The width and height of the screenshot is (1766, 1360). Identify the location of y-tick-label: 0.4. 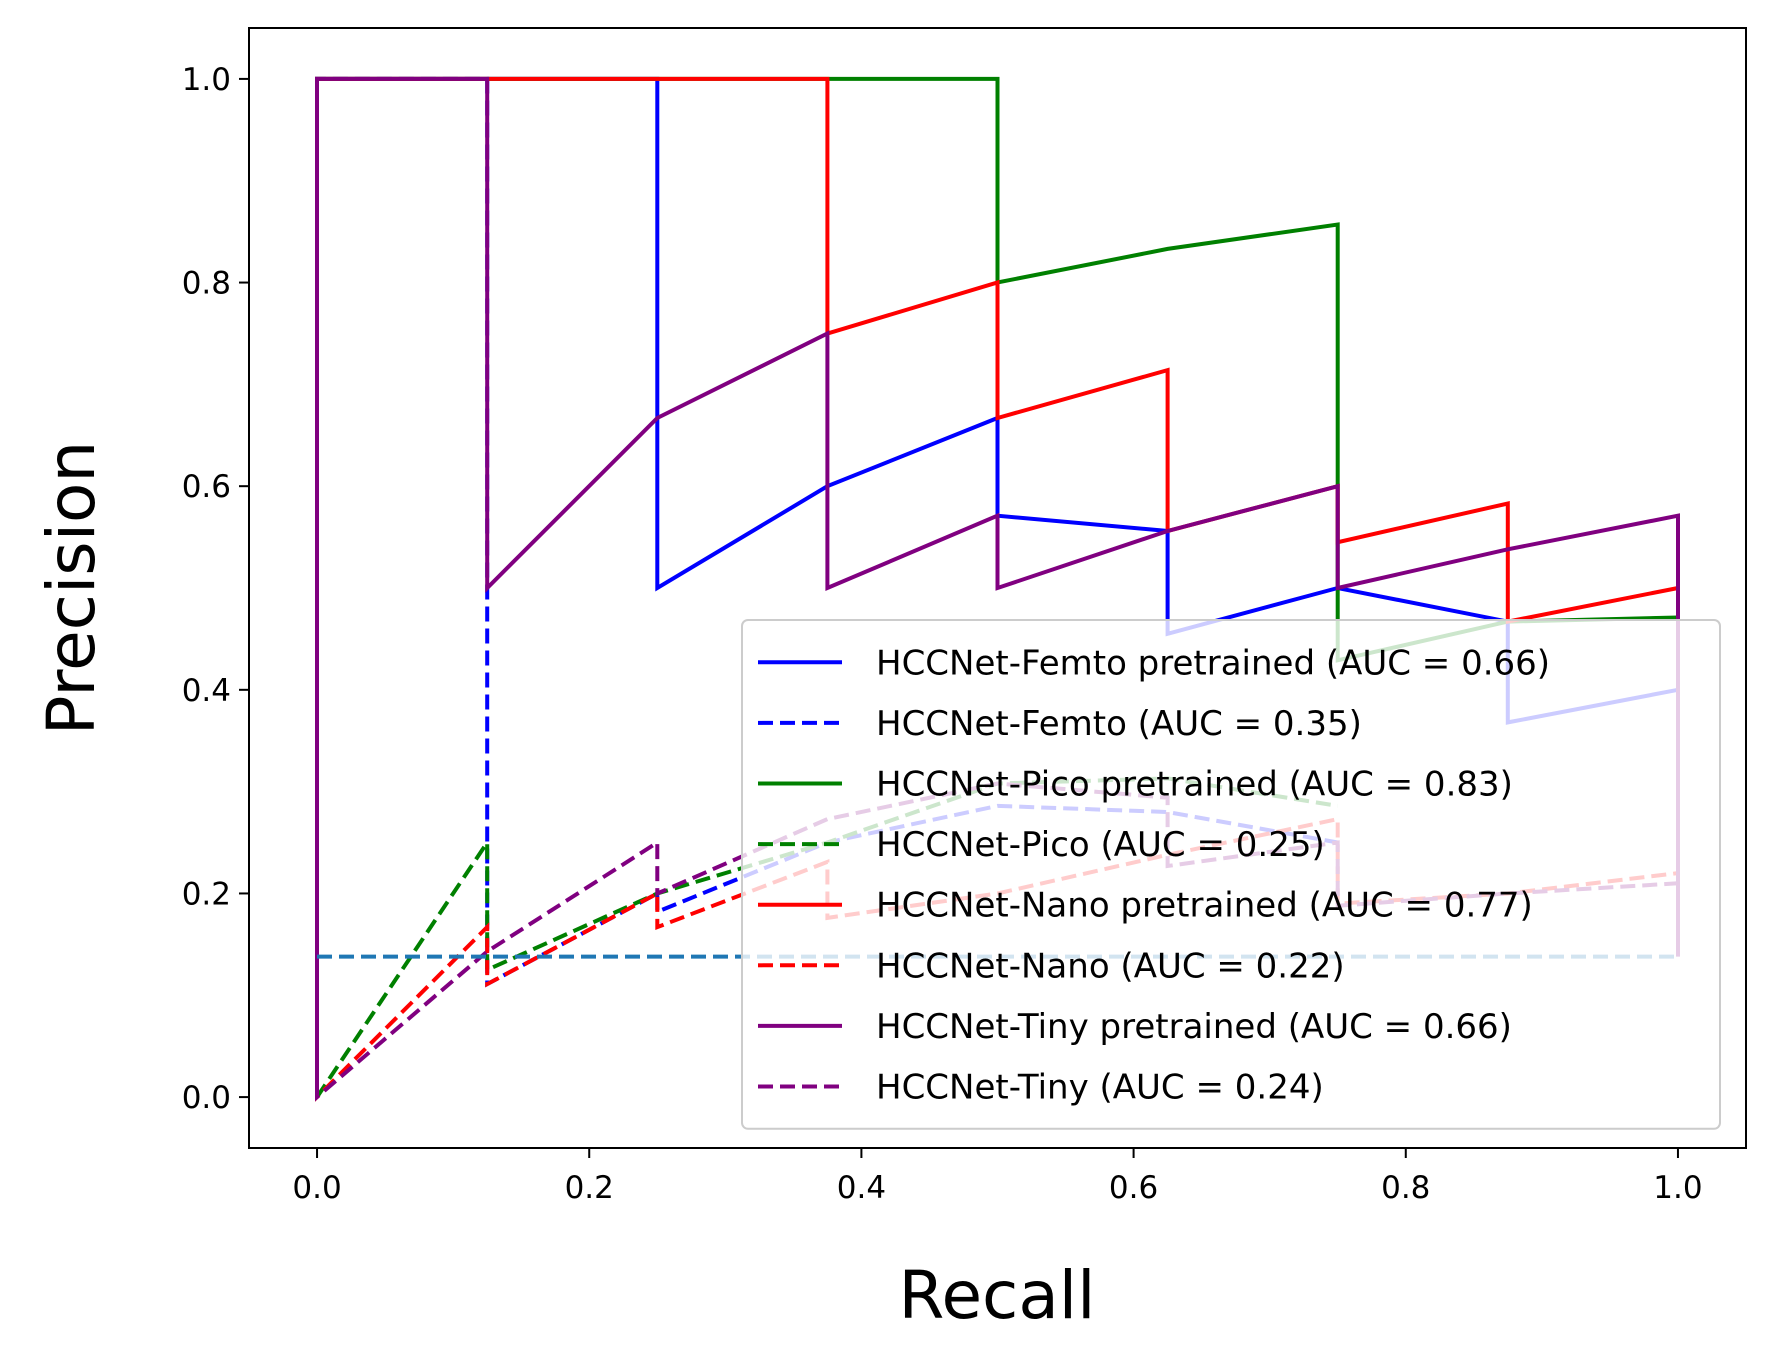
(206, 691).